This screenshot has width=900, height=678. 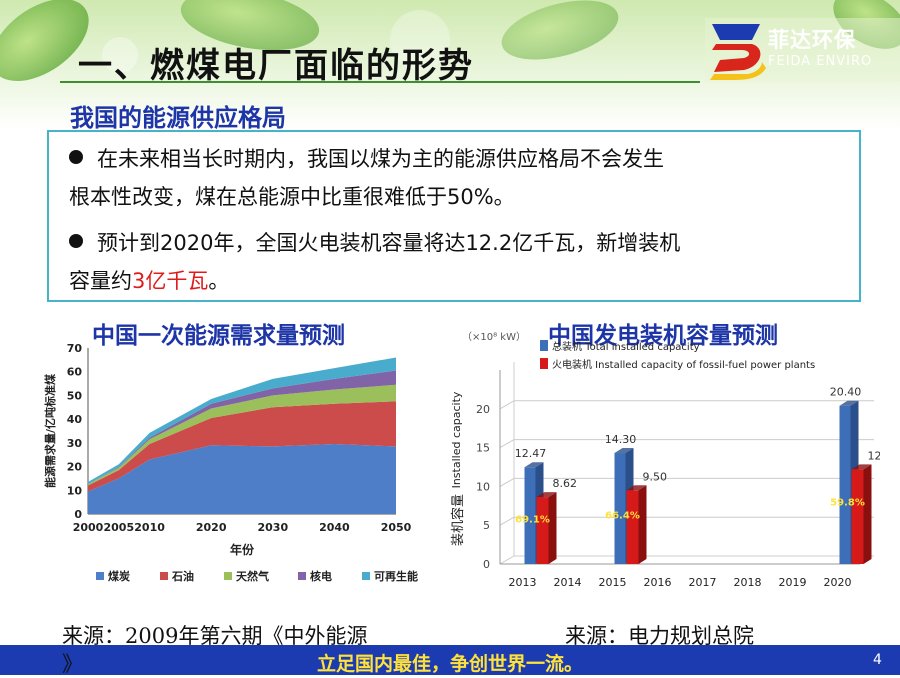 What do you see at coordinates (78, 514) in the screenshot?
I see `area-y-tick-label: 0` at bounding box center [78, 514].